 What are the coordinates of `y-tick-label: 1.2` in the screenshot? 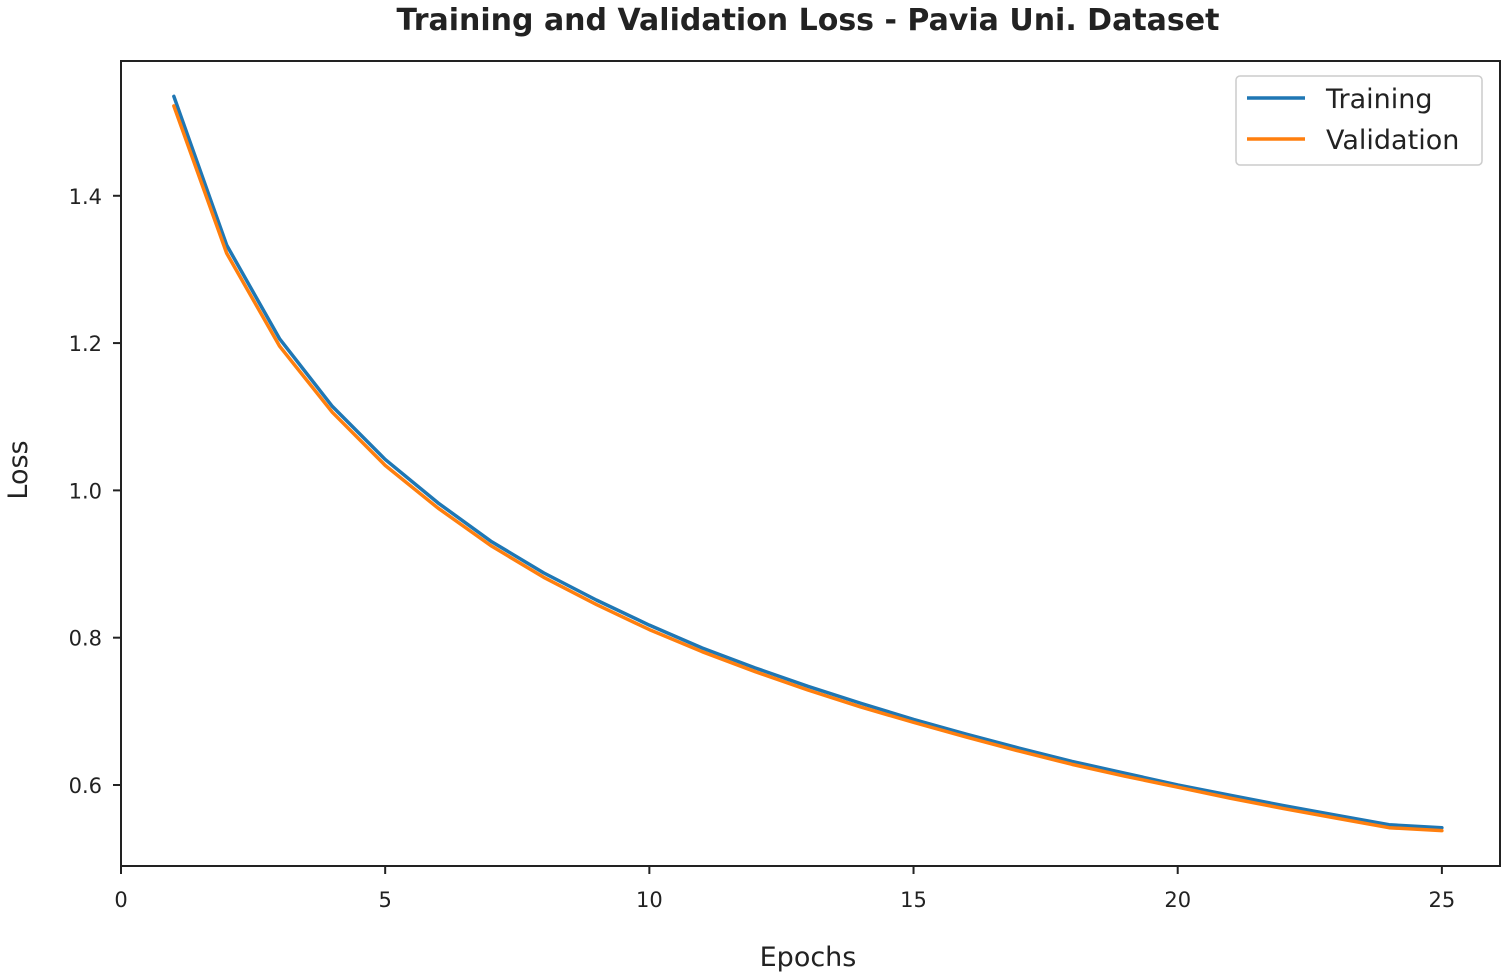 It's located at (85, 344).